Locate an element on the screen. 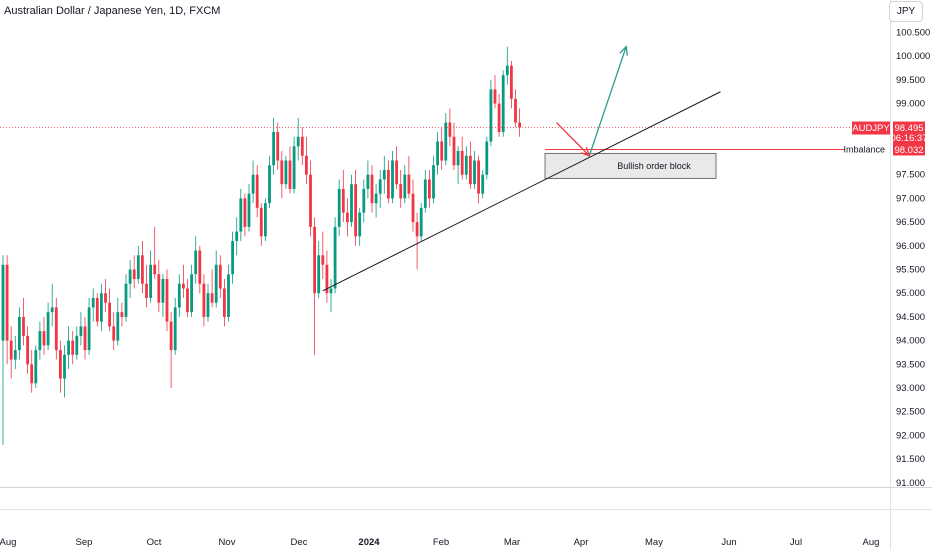 Image resolution: width=932 pixels, height=550 pixels. projection-down-arrow is located at coordinates (573, 139).